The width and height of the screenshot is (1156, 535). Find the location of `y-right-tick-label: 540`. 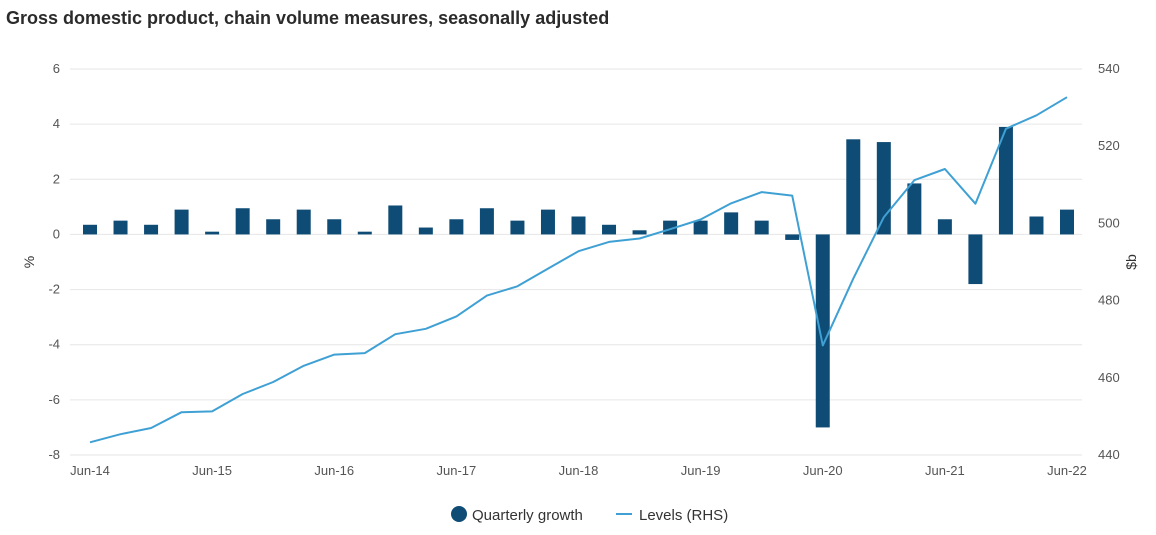

y-right-tick-label: 540 is located at coordinates (1109, 68).